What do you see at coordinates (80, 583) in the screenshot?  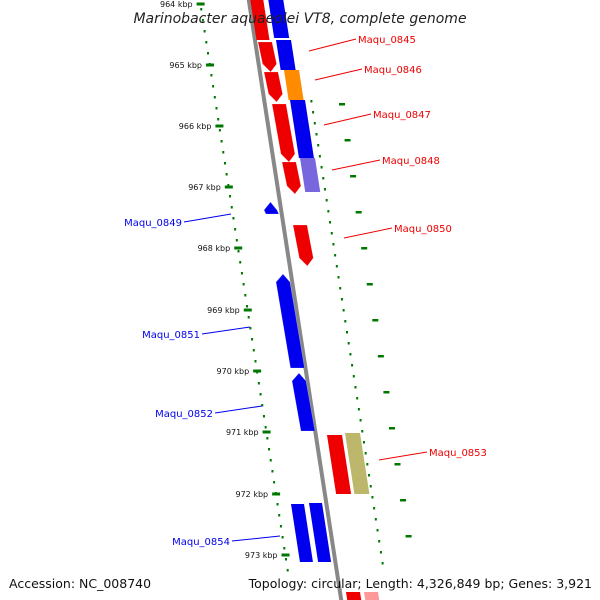 I see `accession-text: Accession: NC_008740` at bounding box center [80, 583].